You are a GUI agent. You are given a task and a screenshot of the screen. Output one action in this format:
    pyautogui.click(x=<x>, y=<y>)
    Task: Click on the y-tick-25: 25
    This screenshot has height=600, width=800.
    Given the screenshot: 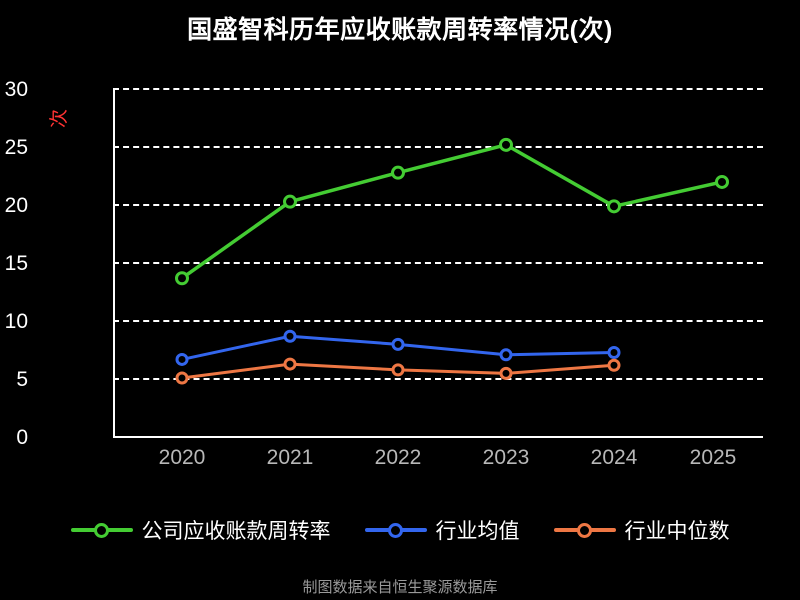 What is the action you would take?
    pyautogui.click(x=16, y=147)
    